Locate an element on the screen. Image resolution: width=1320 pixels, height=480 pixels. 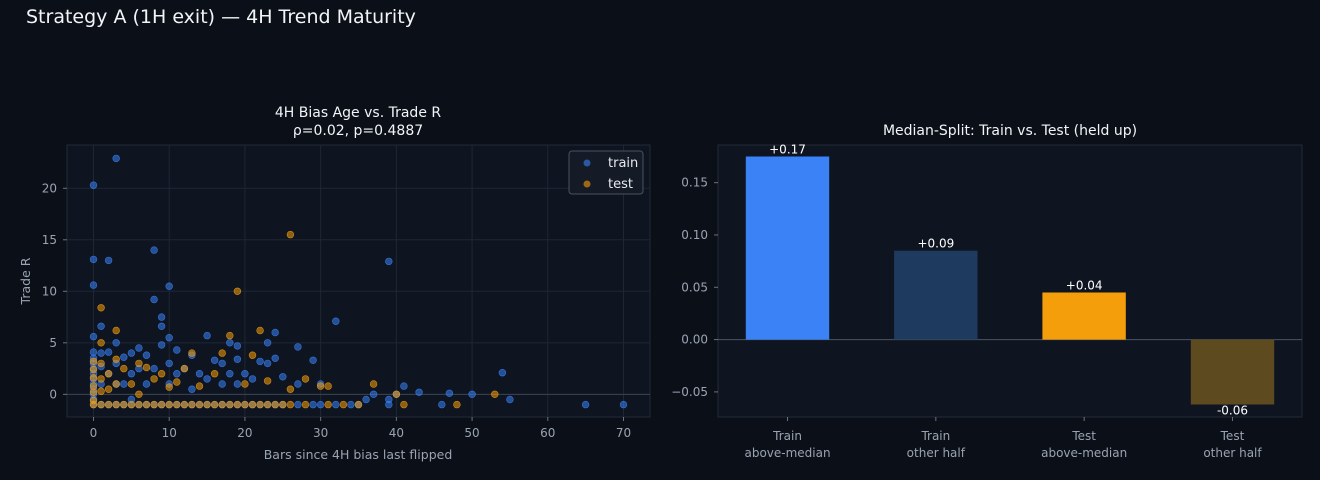
y-tick-label: 0.15 is located at coordinates (694, 183).